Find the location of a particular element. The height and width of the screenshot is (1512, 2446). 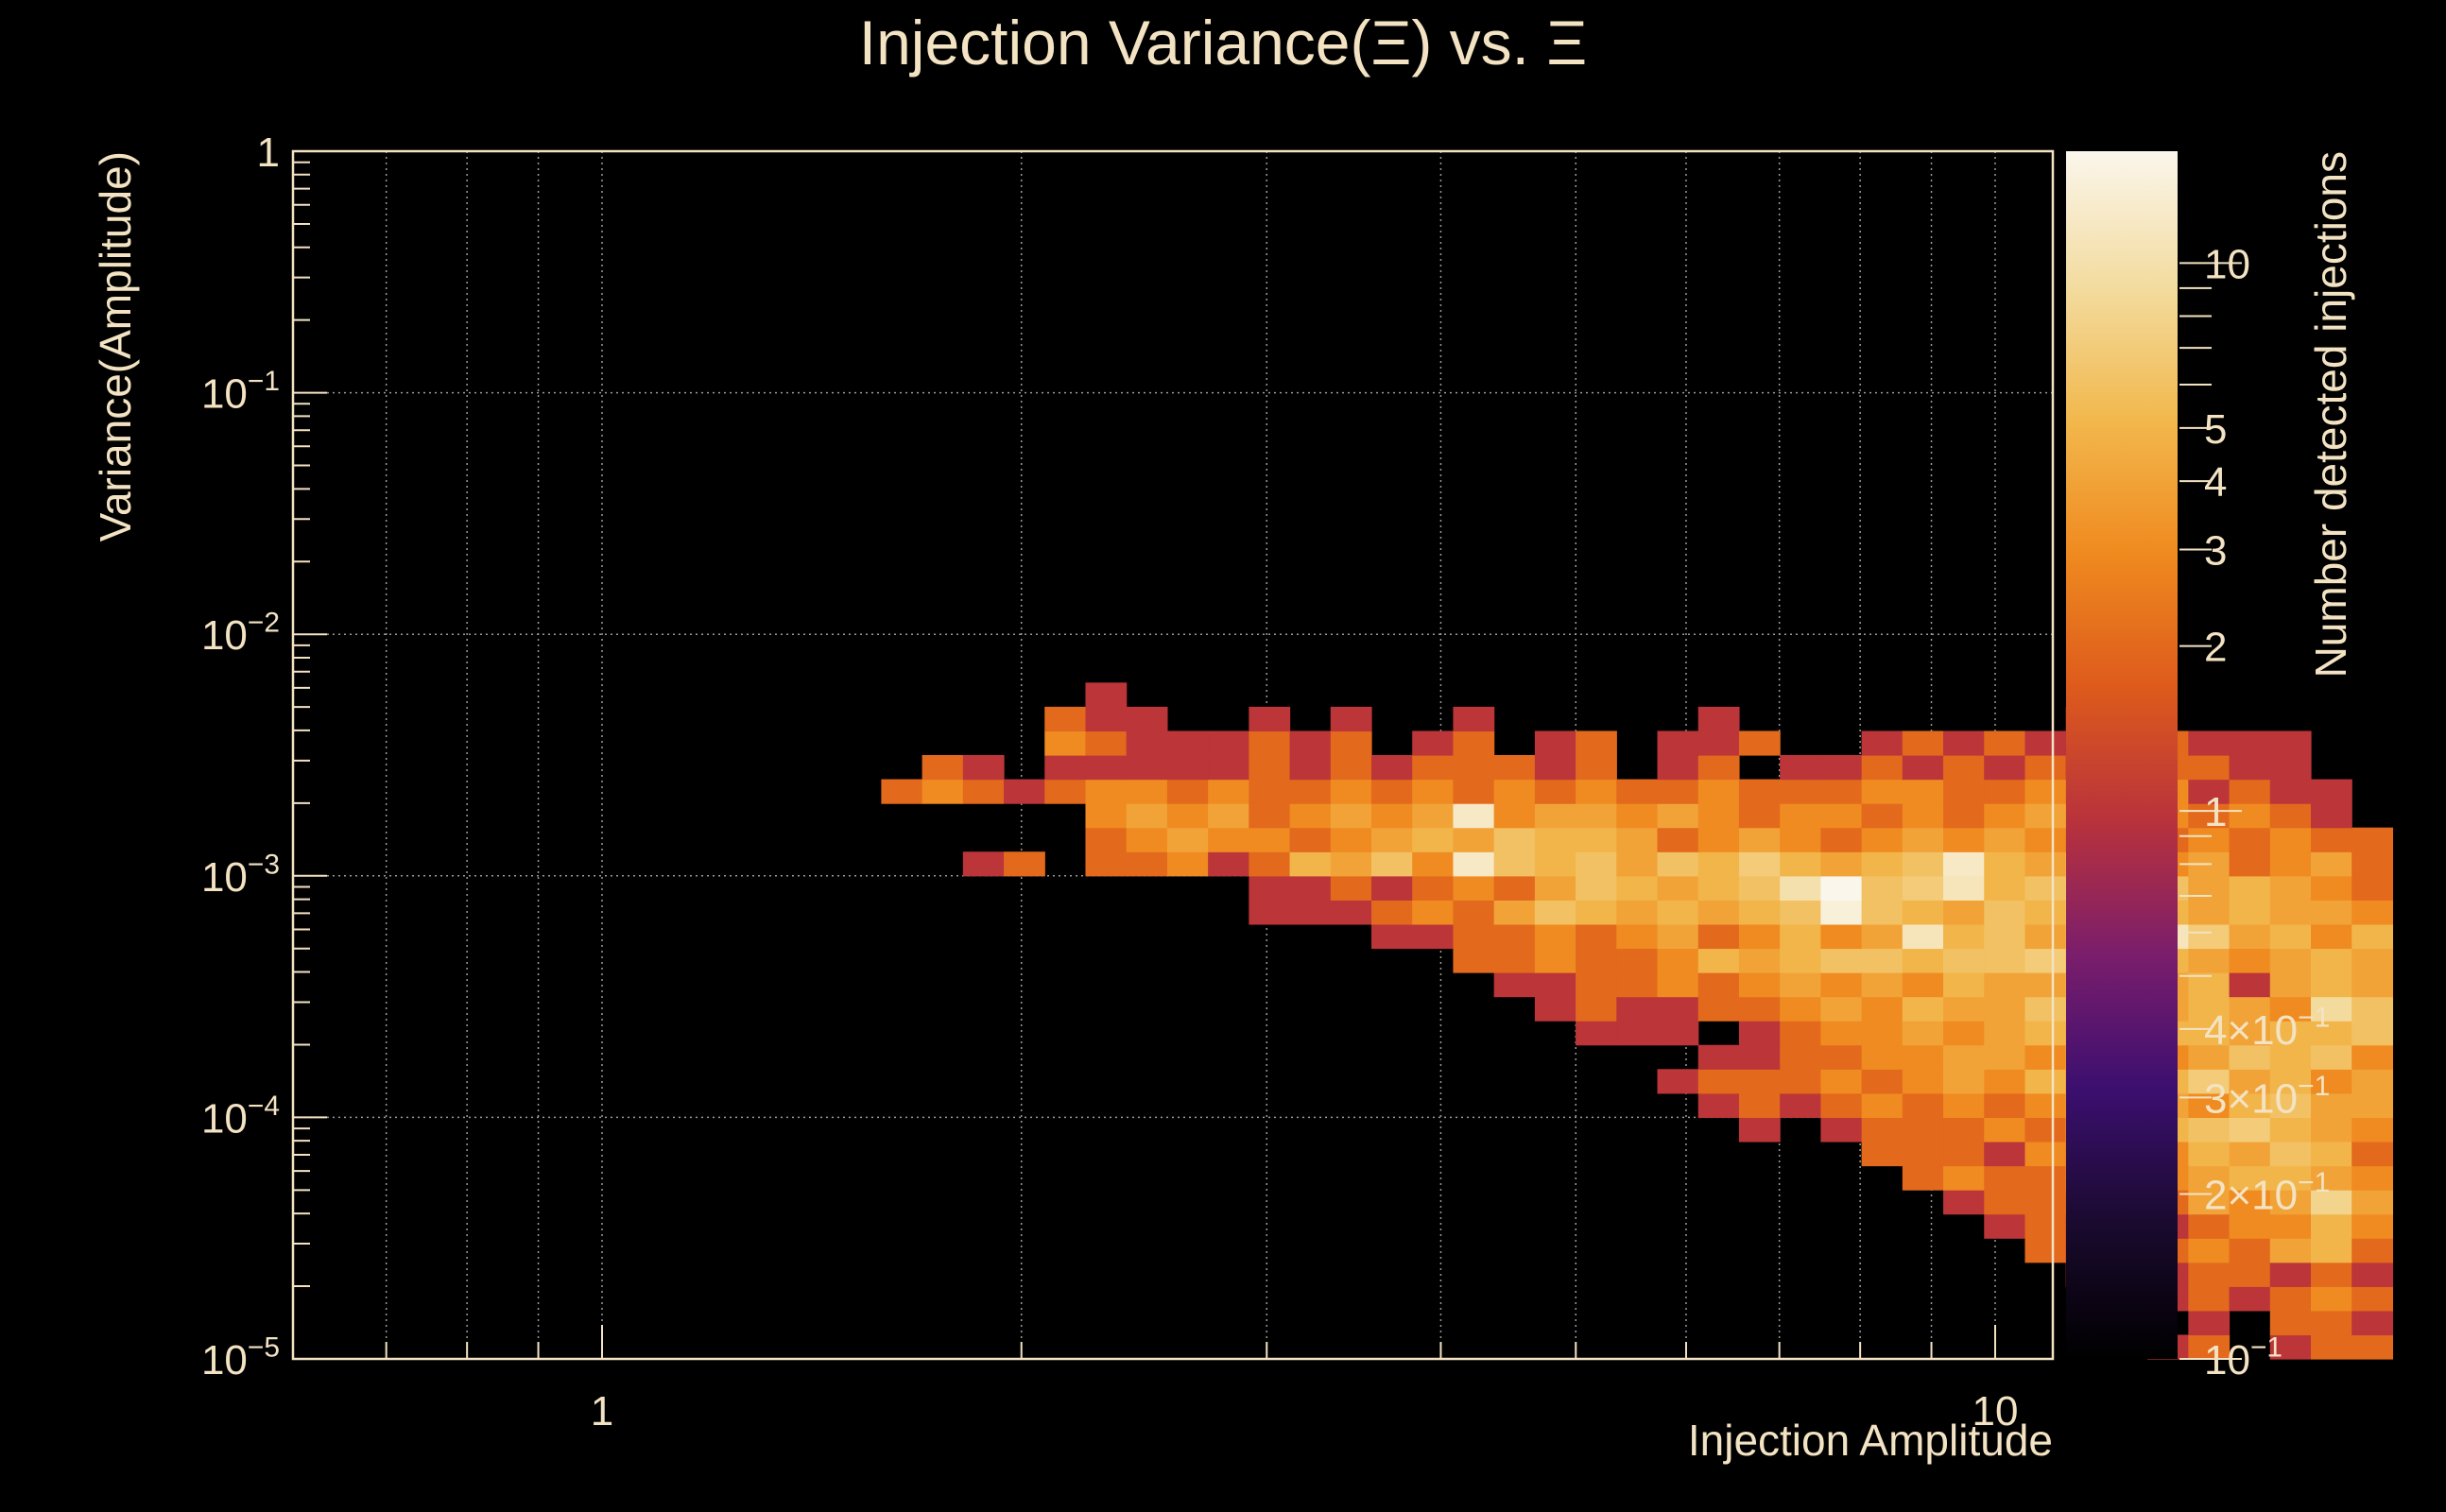

colorbar-tick-label: 2 is located at coordinates (2215, 648).